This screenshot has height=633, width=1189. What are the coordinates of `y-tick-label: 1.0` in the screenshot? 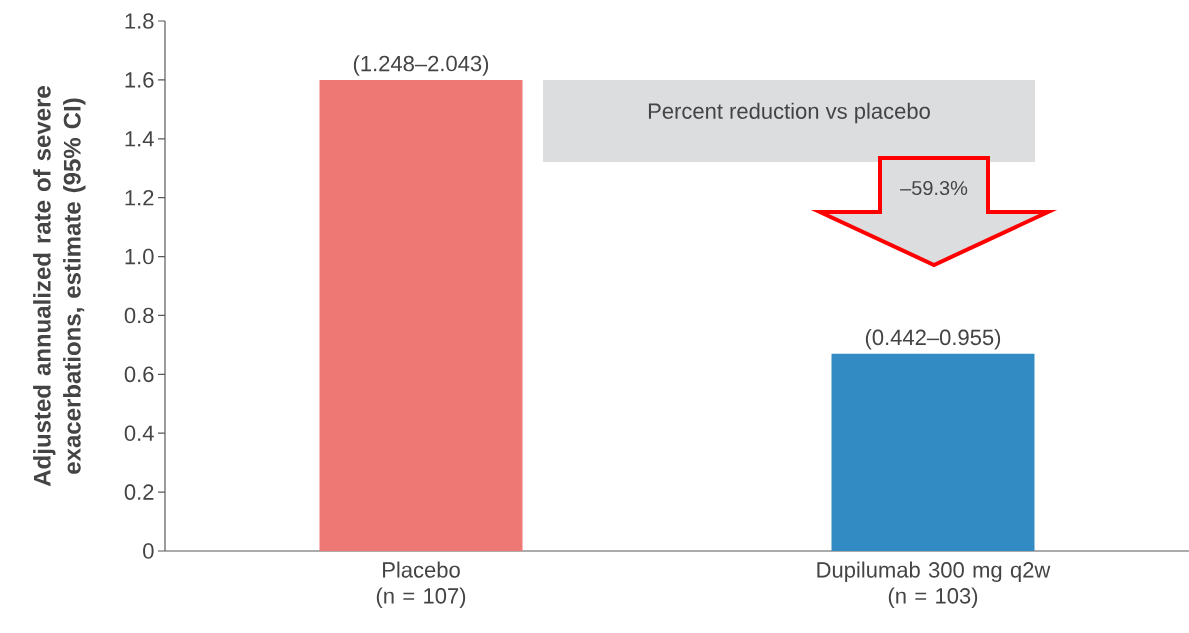 It's located at (139, 256).